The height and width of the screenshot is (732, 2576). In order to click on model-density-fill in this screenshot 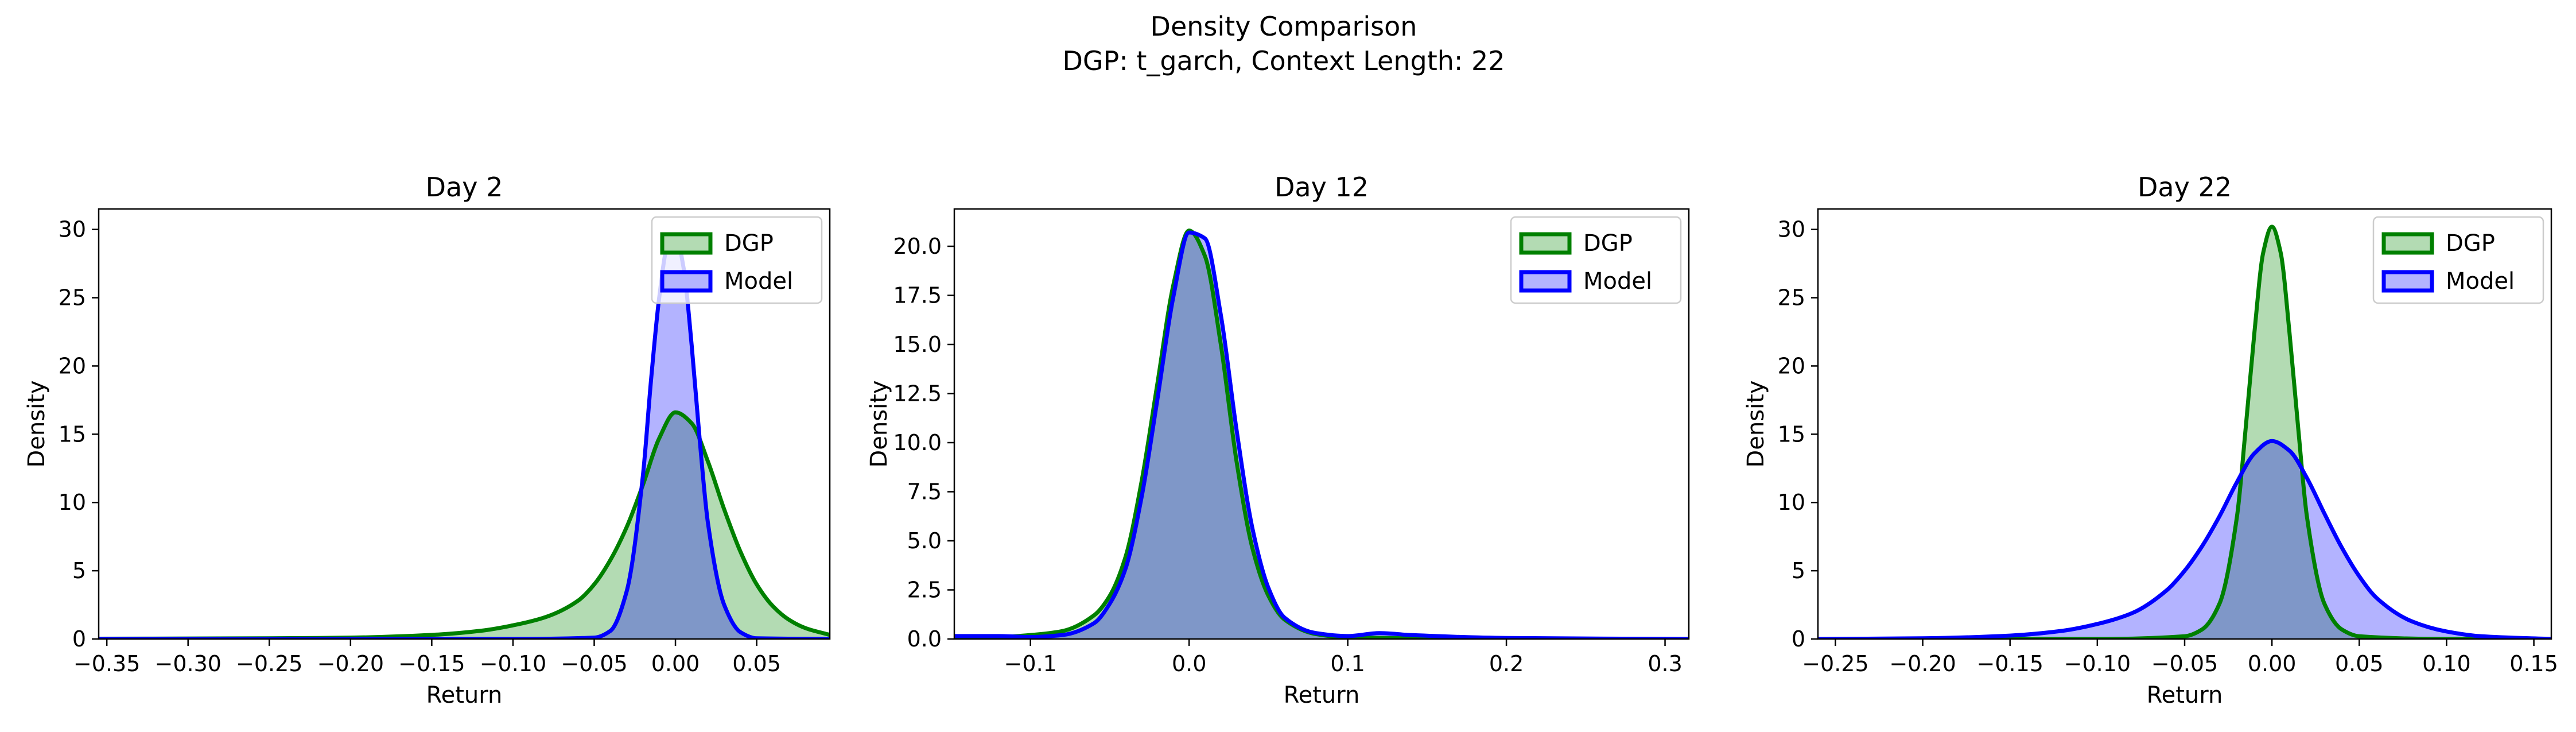, I will do `click(2184, 540)`.